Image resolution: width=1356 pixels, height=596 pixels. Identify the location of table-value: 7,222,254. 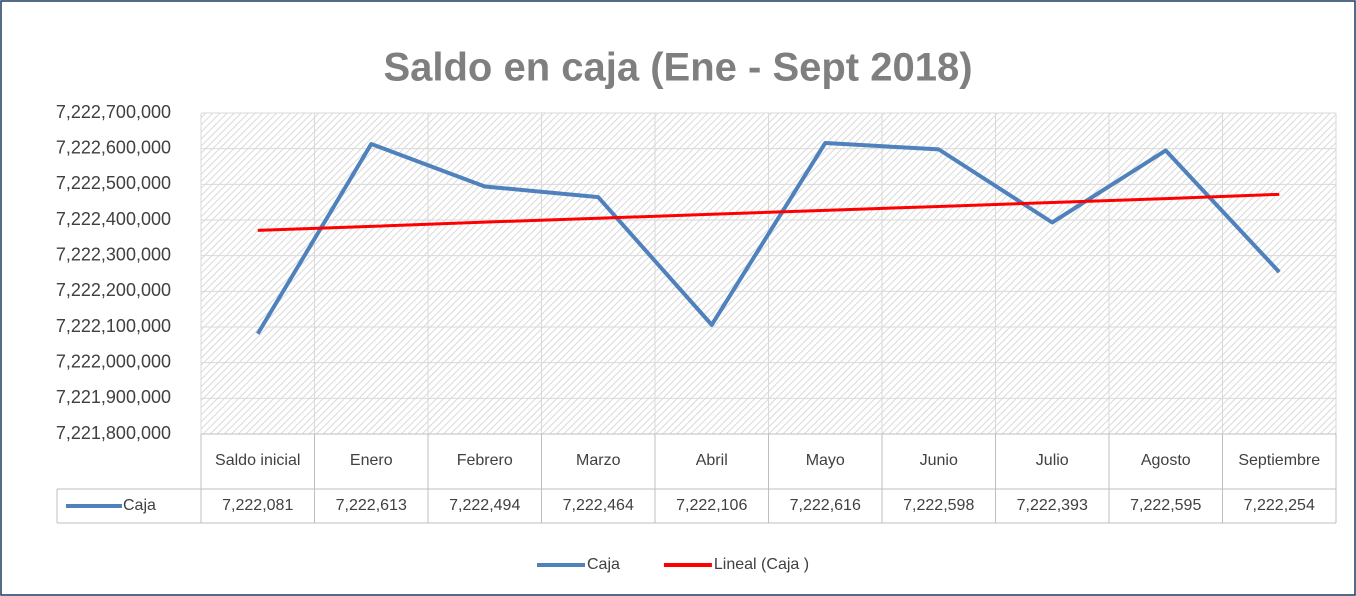
(1279, 505).